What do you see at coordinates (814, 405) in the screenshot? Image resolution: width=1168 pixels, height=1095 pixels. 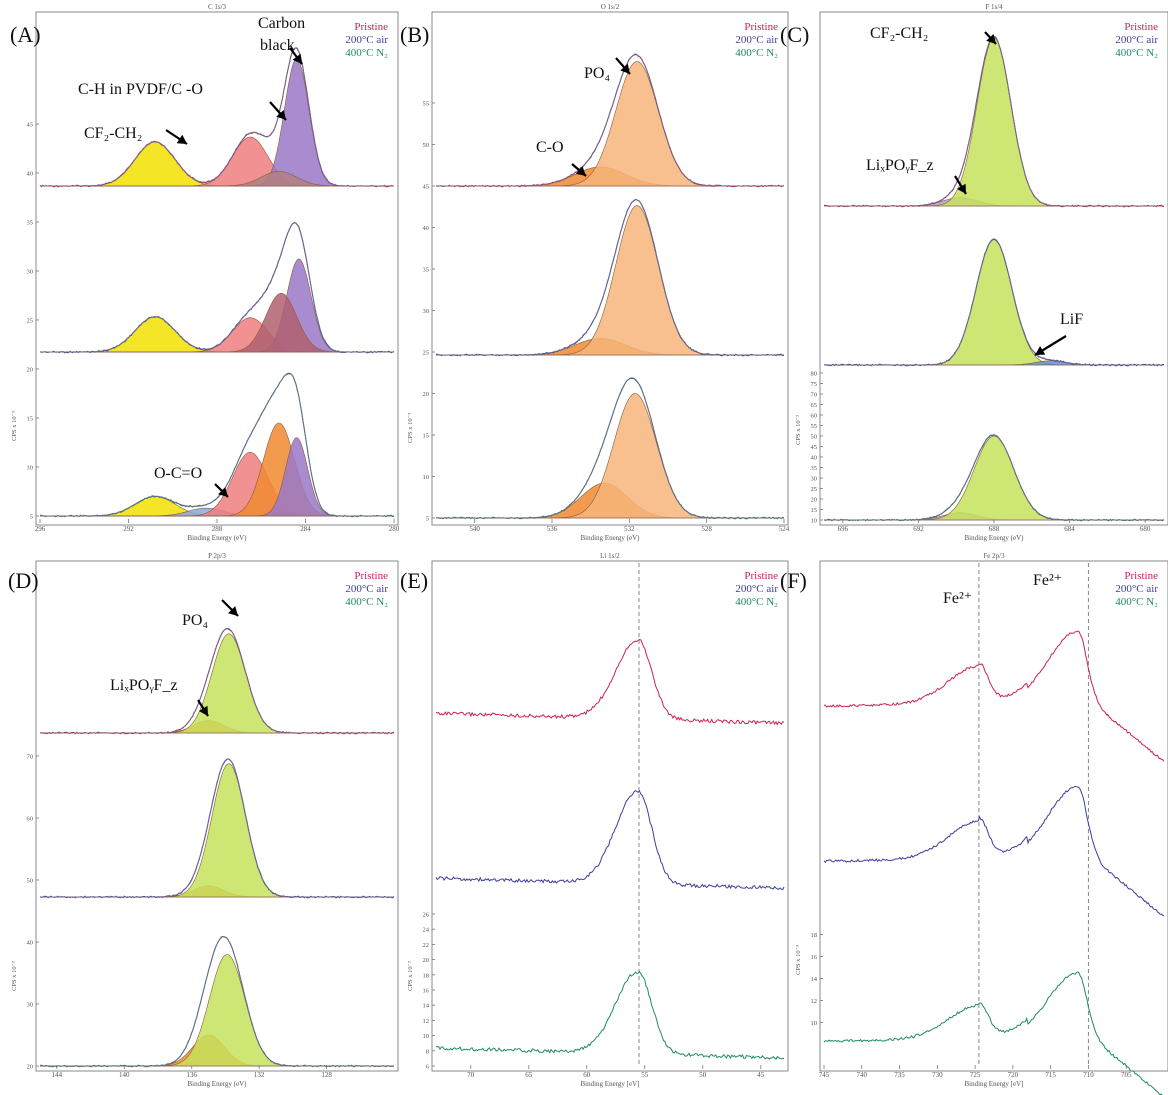 I see `y-tick-label: 65` at bounding box center [814, 405].